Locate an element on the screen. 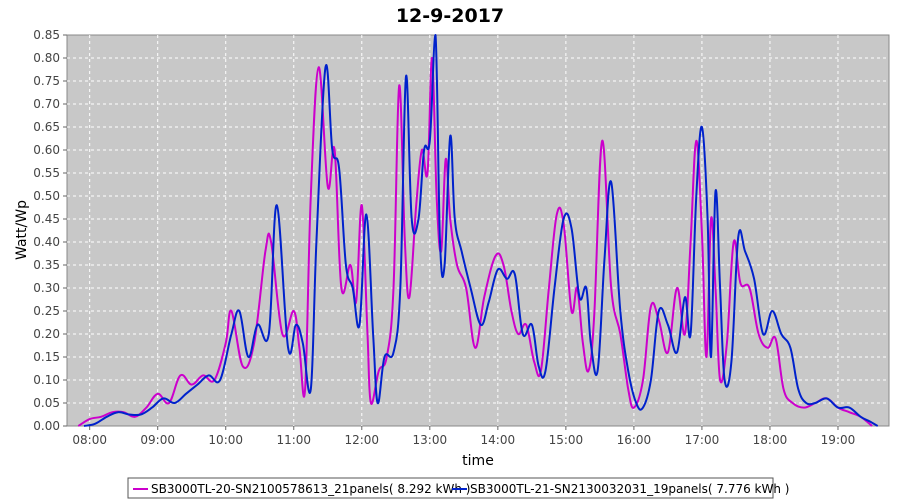  y-tick-label: 0.25 is located at coordinates (46, 311).